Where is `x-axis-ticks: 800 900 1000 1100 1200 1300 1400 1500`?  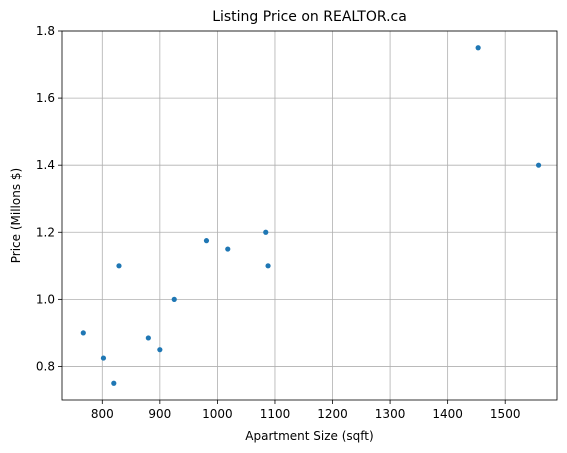 x-axis-ticks: 800 900 1000 1100 1200 1300 1400 1500 is located at coordinates (306, 410).